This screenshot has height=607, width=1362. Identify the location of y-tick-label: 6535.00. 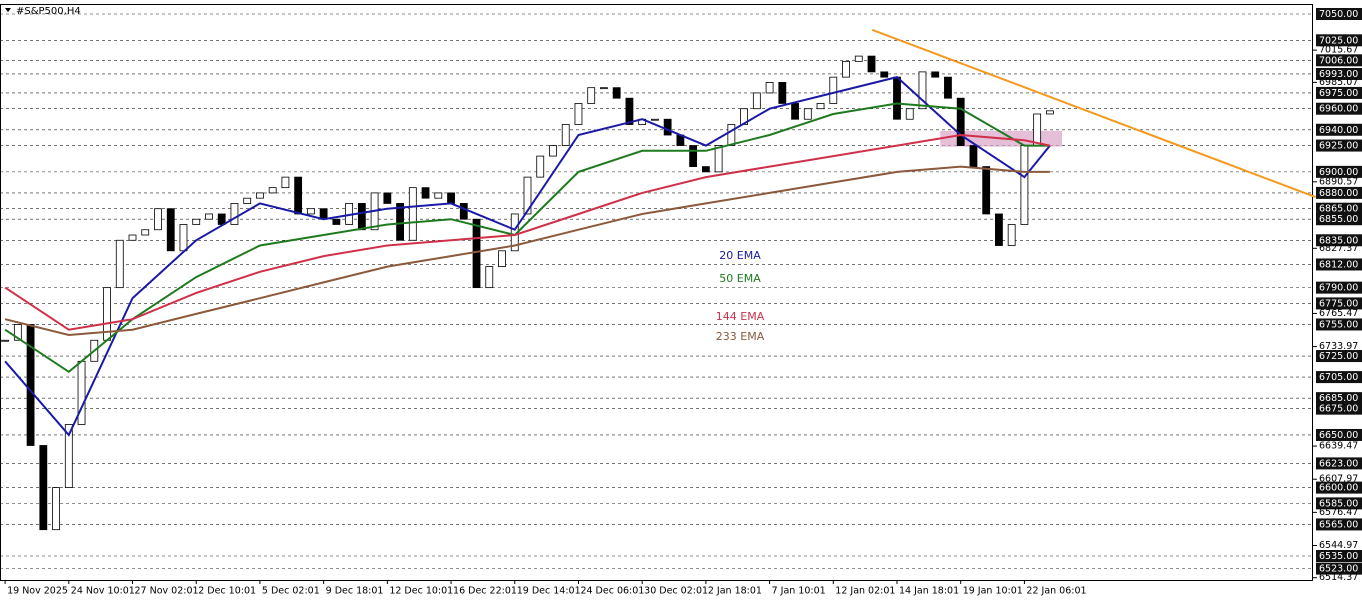
(1338, 556).